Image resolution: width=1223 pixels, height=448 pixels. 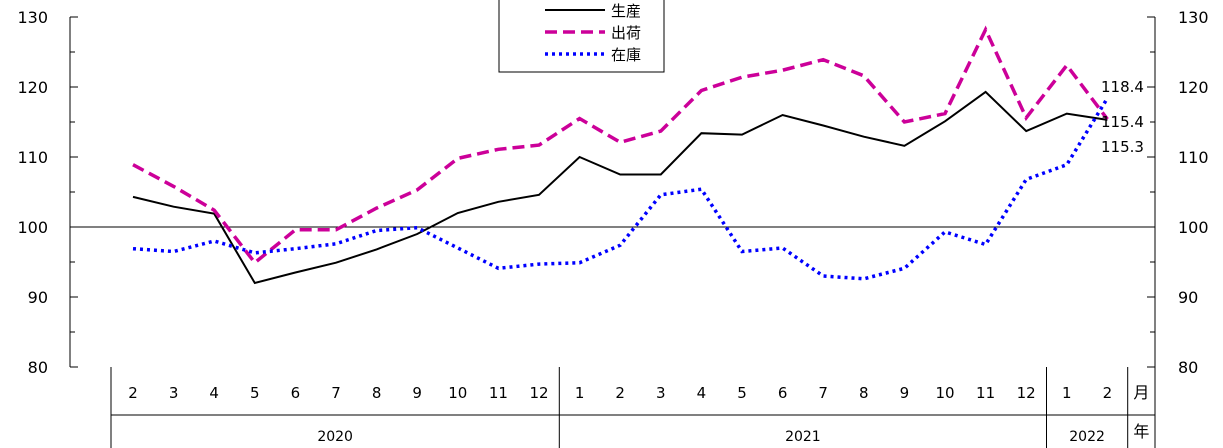 What do you see at coordinates (1122, 122) in the screenshot?
I see `end-value-label-1: 115.4` at bounding box center [1122, 122].